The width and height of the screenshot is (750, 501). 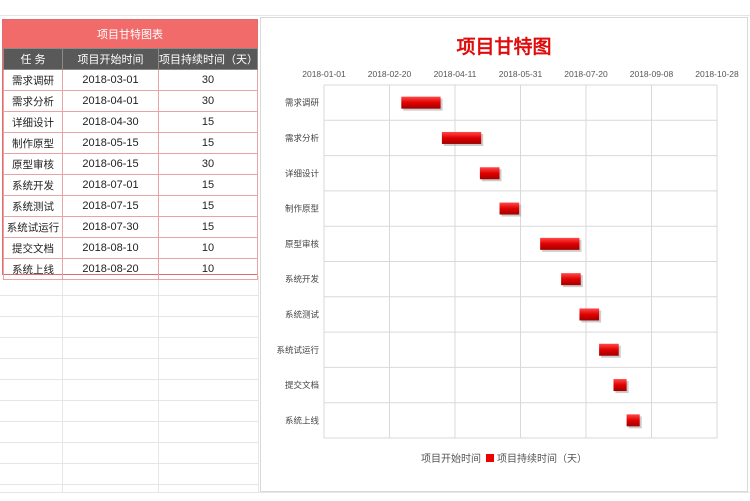 I want to click on start-cell: 2018-08-20, so click(x=110, y=269).